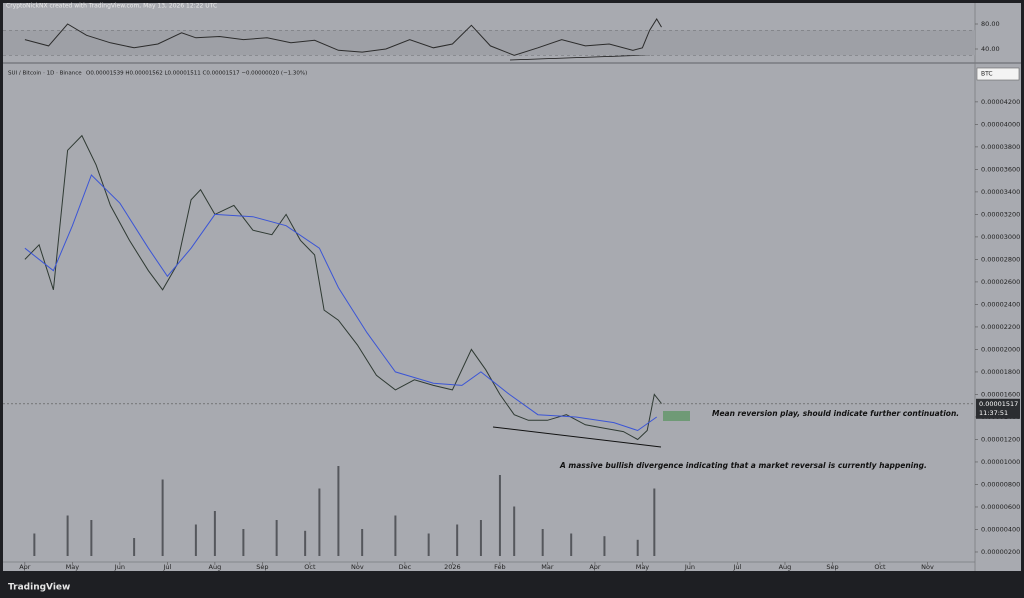 The width and height of the screenshot is (1024, 598). I want to click on y-tick-label: 0.00000800, so click(1000, 484).